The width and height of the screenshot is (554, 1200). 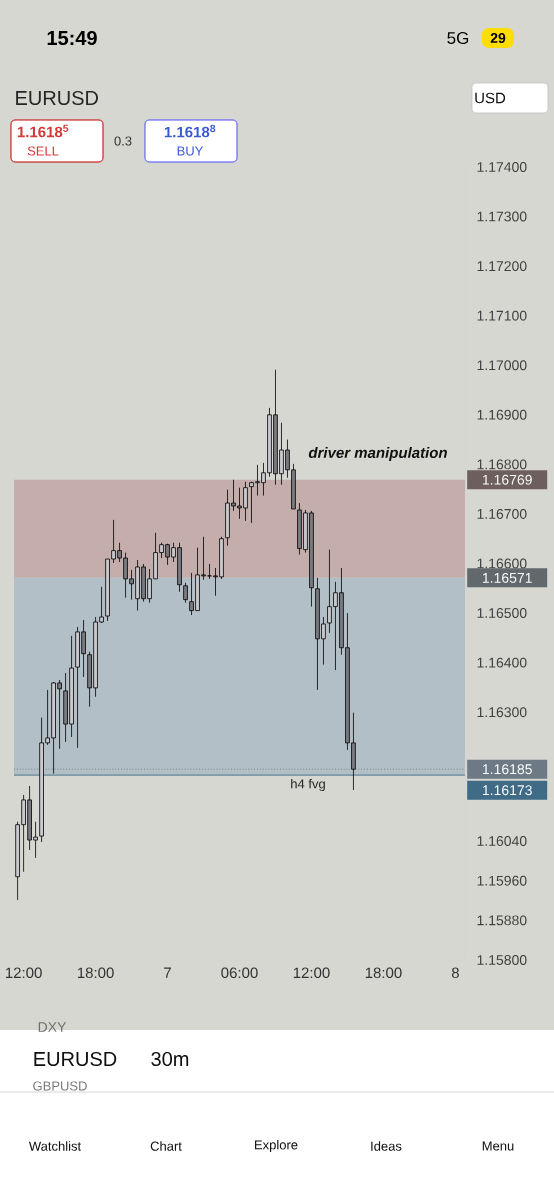 I want to click on text: SELL, so click(x=43, y=151).